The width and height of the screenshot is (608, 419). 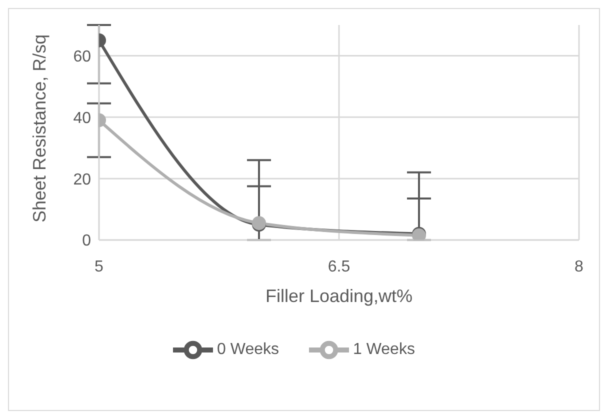 What do you see at coordinates (99, 267) in the screenshot?
I see `x-tick-label: 5` at bounding box center [99, 267].